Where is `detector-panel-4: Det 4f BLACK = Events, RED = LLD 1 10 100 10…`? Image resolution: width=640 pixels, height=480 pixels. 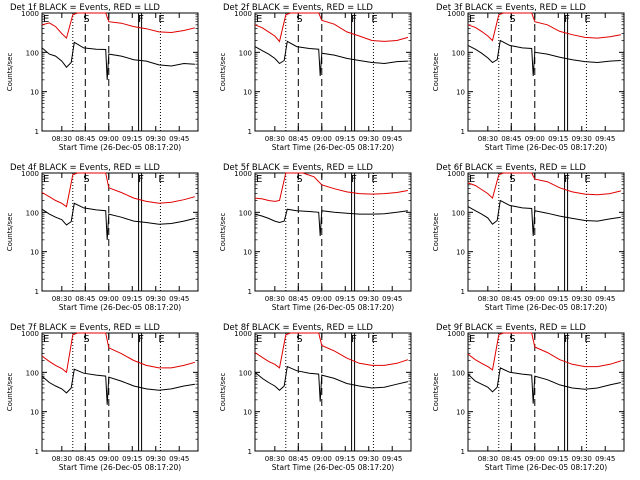
detector-panel-4: Det 4f BLACK = Events, RED = LLD 1 10 100 10… is located at coordinates (102, 237).